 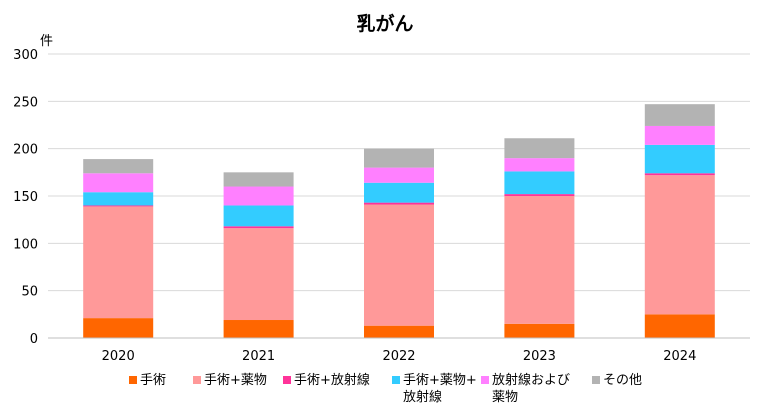 I want to click on legend-item: 手術+薬物+ 放射線, so click(x=434, y=389).